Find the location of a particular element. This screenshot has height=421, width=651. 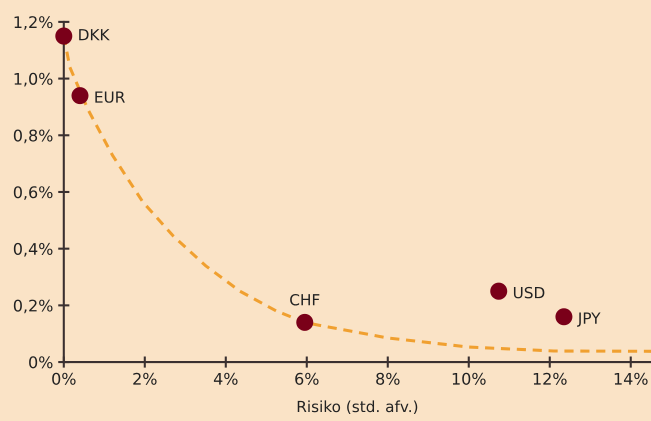

y-tick-label: 0,4% is located at coordinates (33, 249).